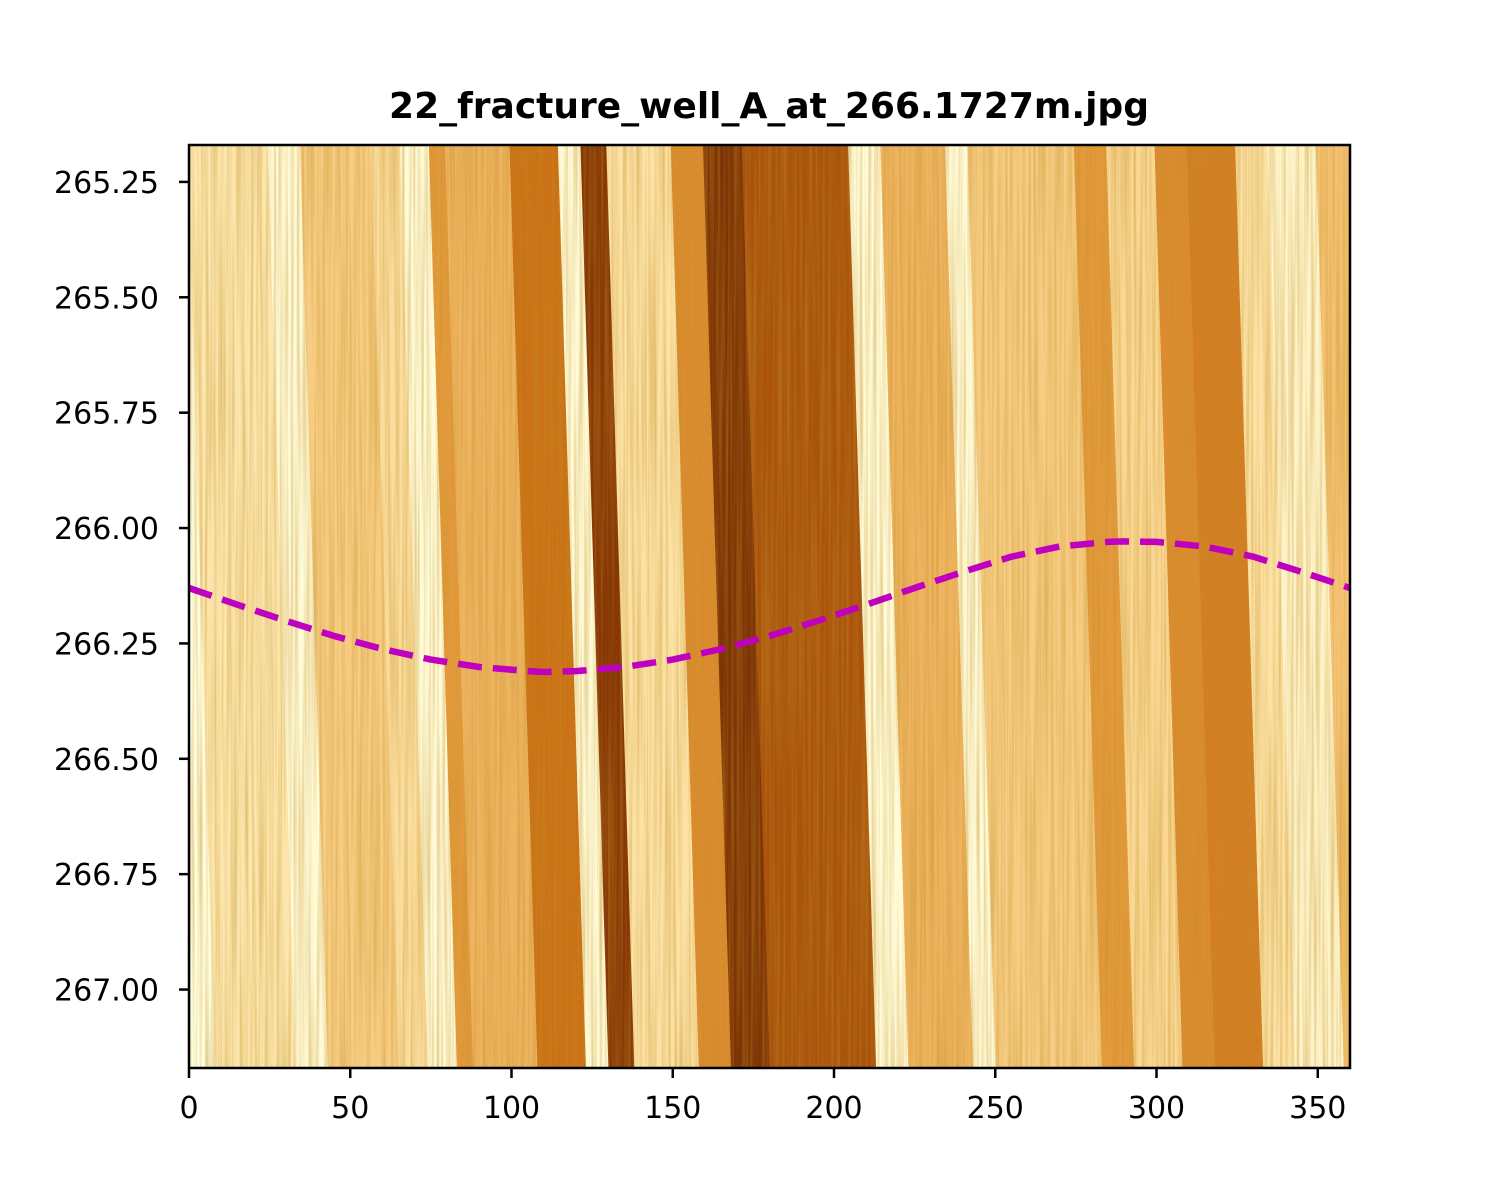 This screenshot has height=1200, width=1500. Describe the element at coordinates (1156, 1108) in the screenshot. I see `x-tick-label: 300` at that location.